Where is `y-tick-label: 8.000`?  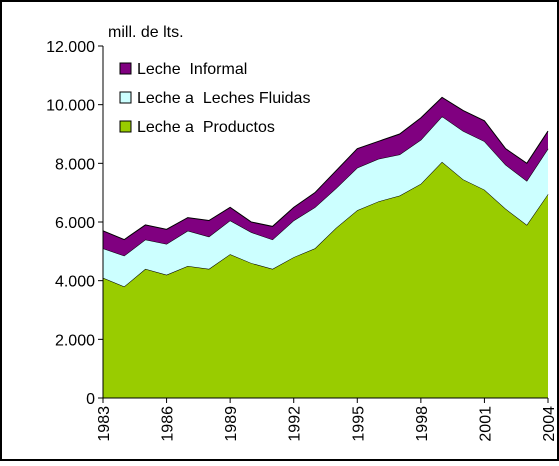 y-tick-label: 8.000 is located at coordinates (75, 164).